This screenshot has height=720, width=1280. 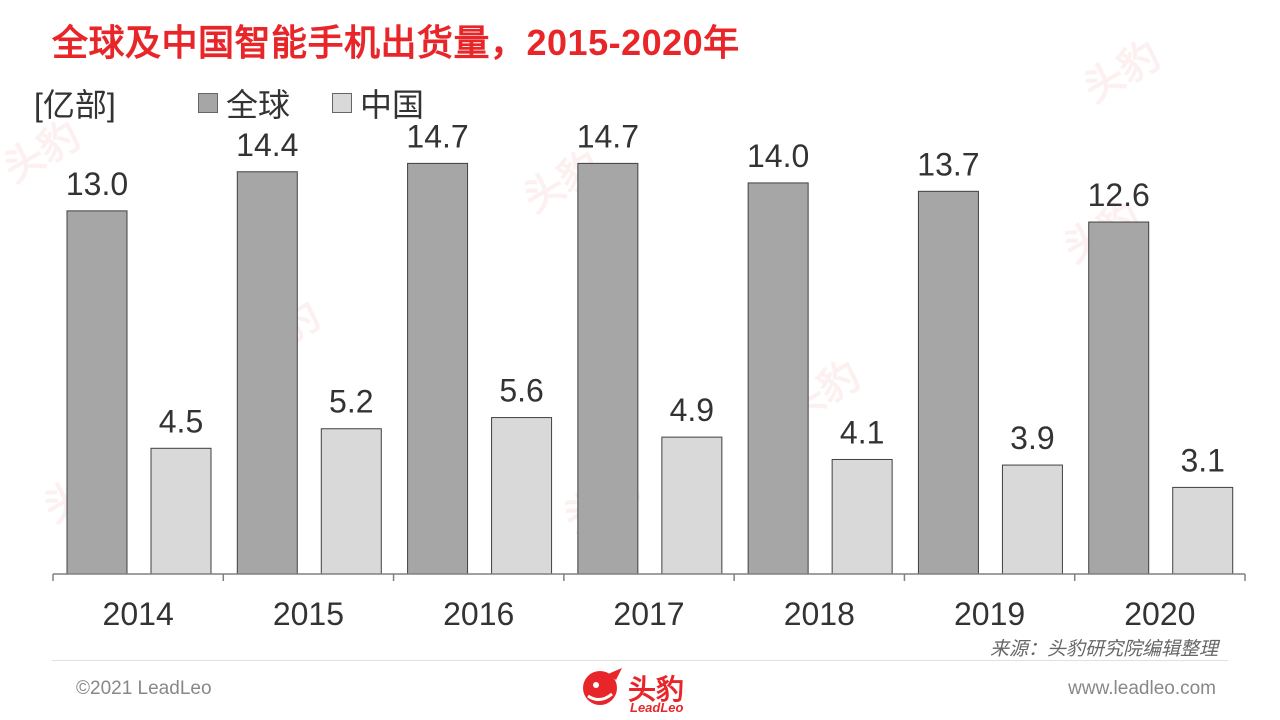 What do you see at coordinates (1103, 649) in the screenshot?
I see `source-note: 来源：头豹研究院编辑整理` at bounding box center [1103, 649].